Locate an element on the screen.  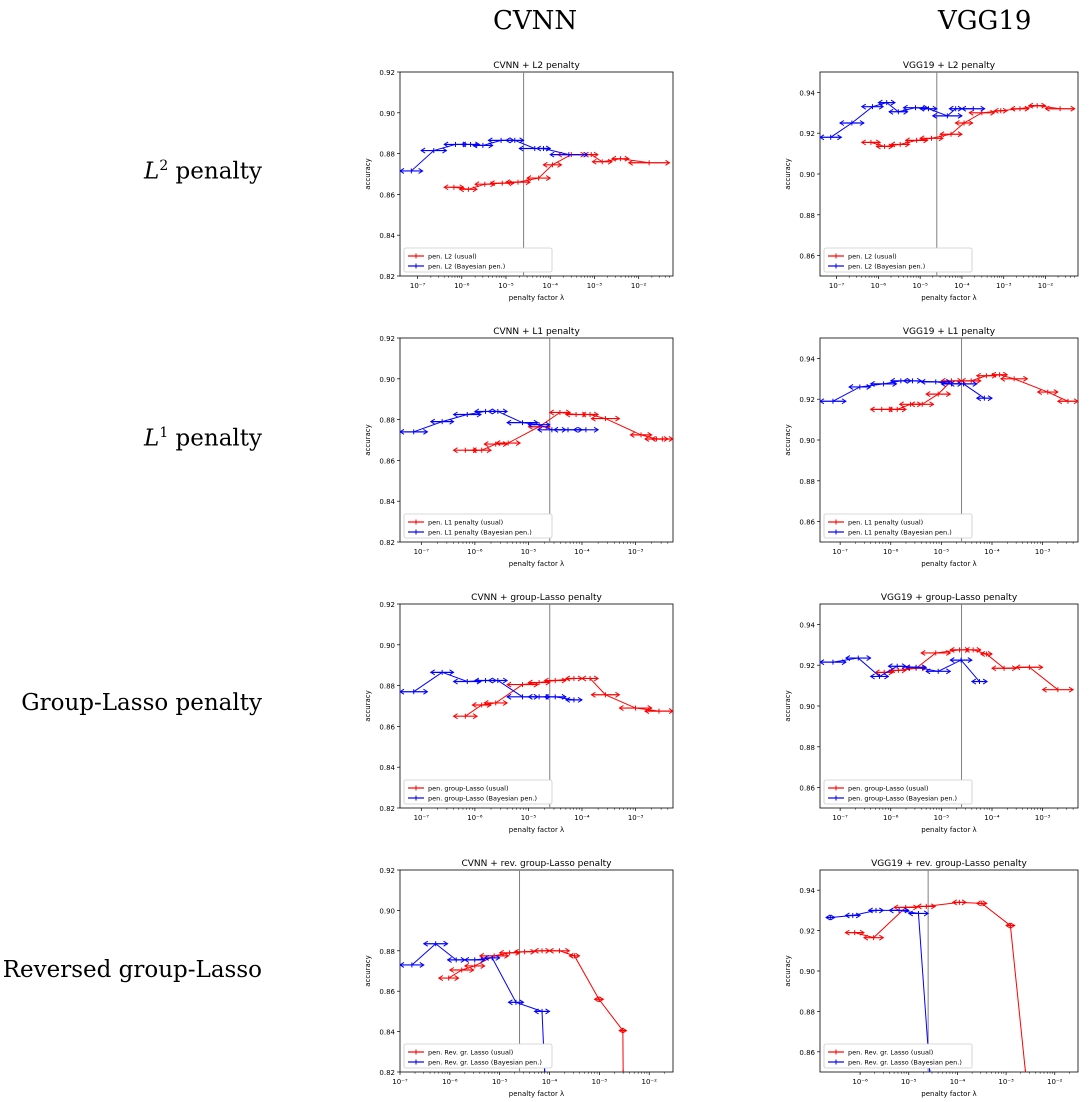
legend-label: pen. group-Lasso (usual) is located at coordinates (888, 789).